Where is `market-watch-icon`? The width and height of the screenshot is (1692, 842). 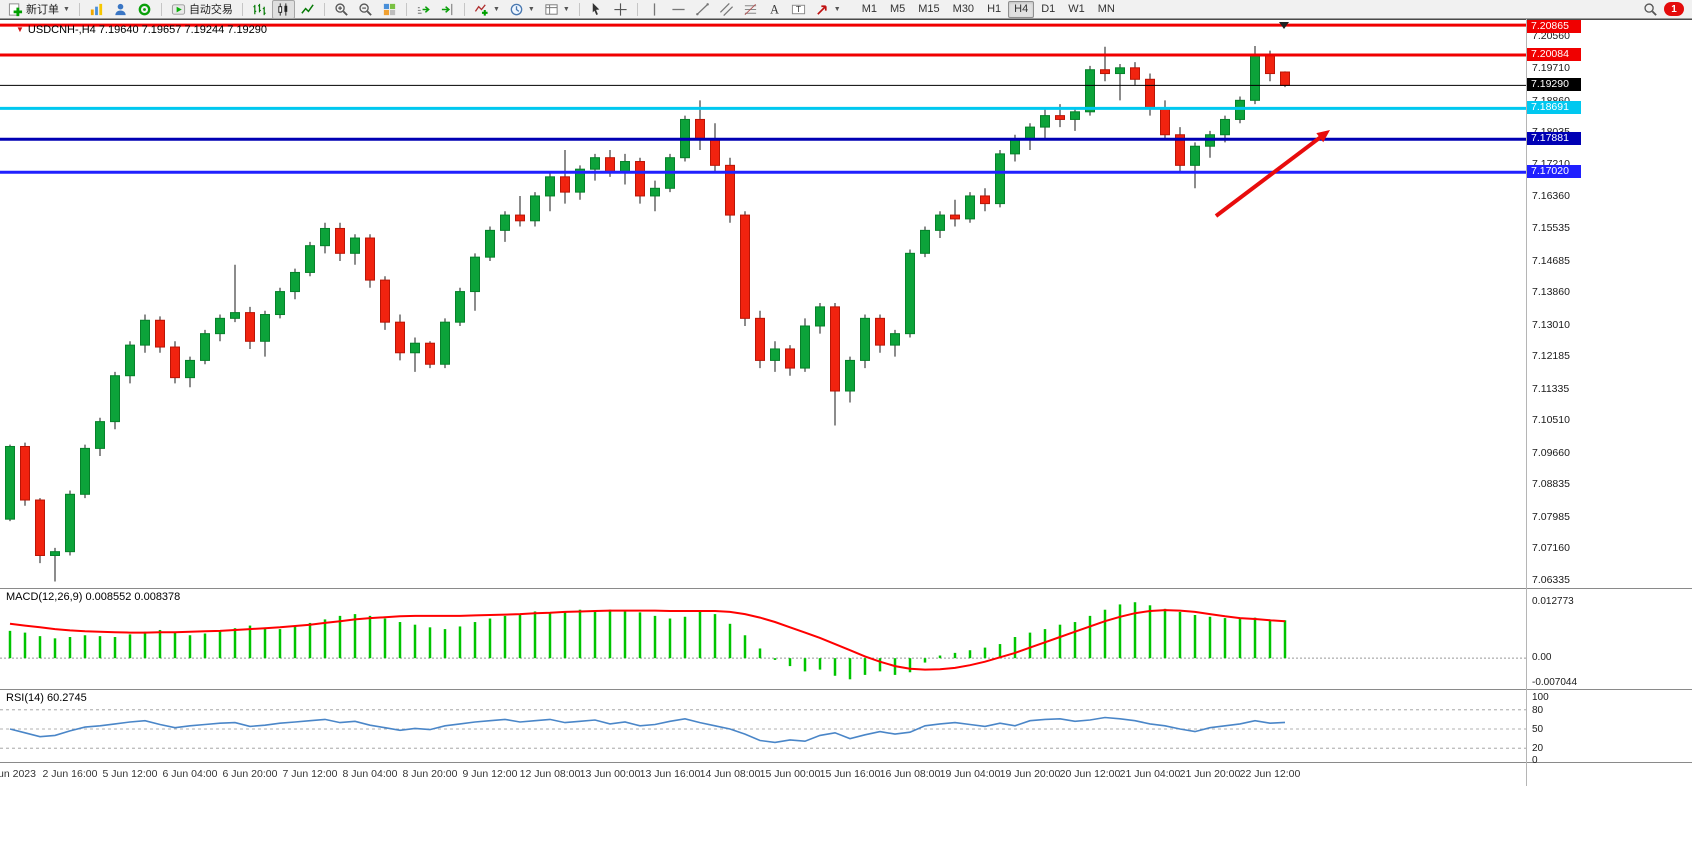 market-watch-icon is located at coordinates (96, 9).